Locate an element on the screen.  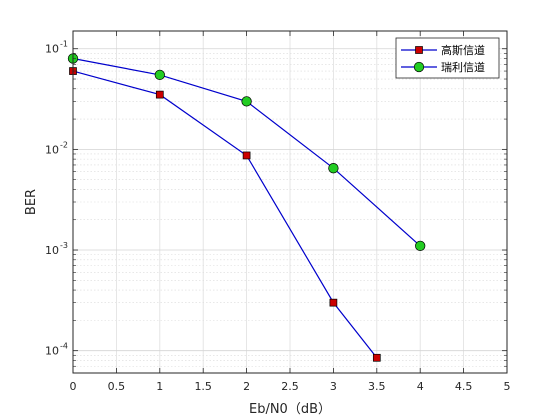
x-tick-label: 1.5 is located at coordinates (203, 386).